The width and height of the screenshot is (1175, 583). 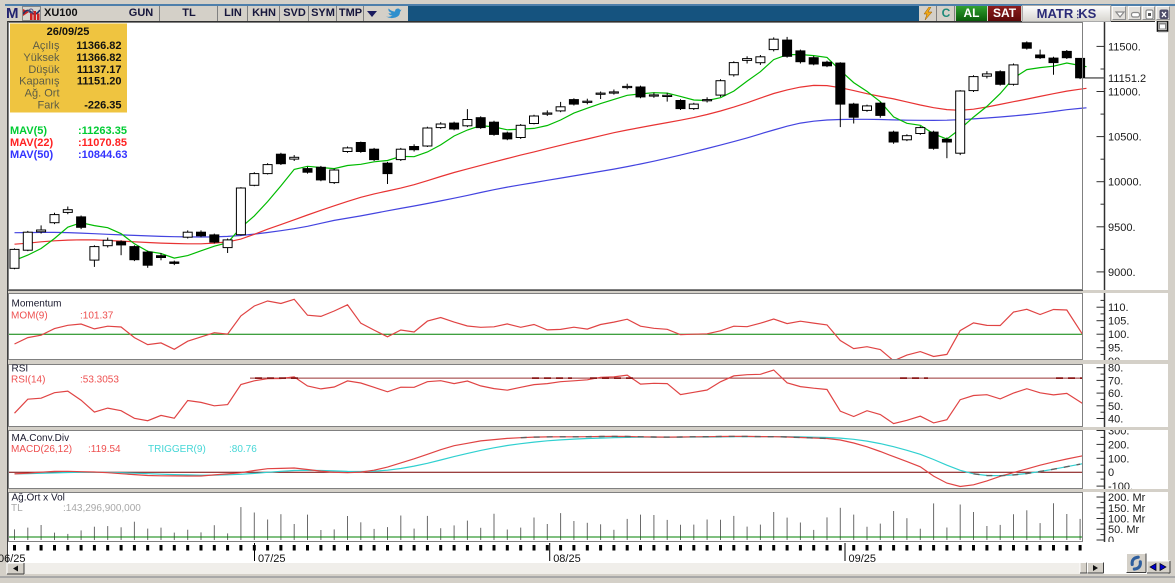 What do you see at coordinates (1127, 498) in the screenshot?
I see `svg-text: 200. Mr` at bounding box center [1127, 498].